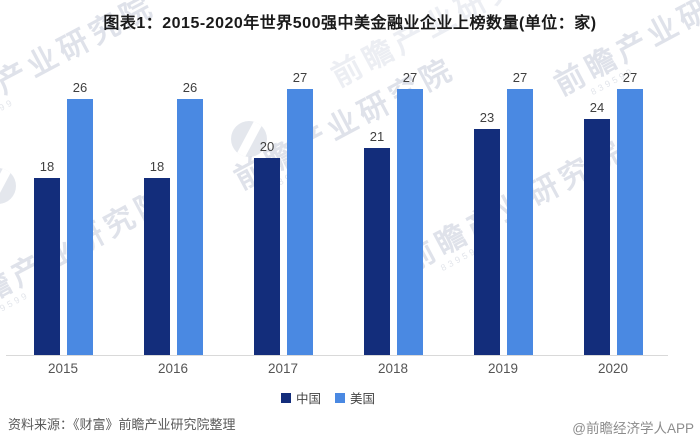 The image size is (700, 448). Describe the element at coordinates (283, 368) in the screenshot. I see `x-tick-label: 2017` at that location.